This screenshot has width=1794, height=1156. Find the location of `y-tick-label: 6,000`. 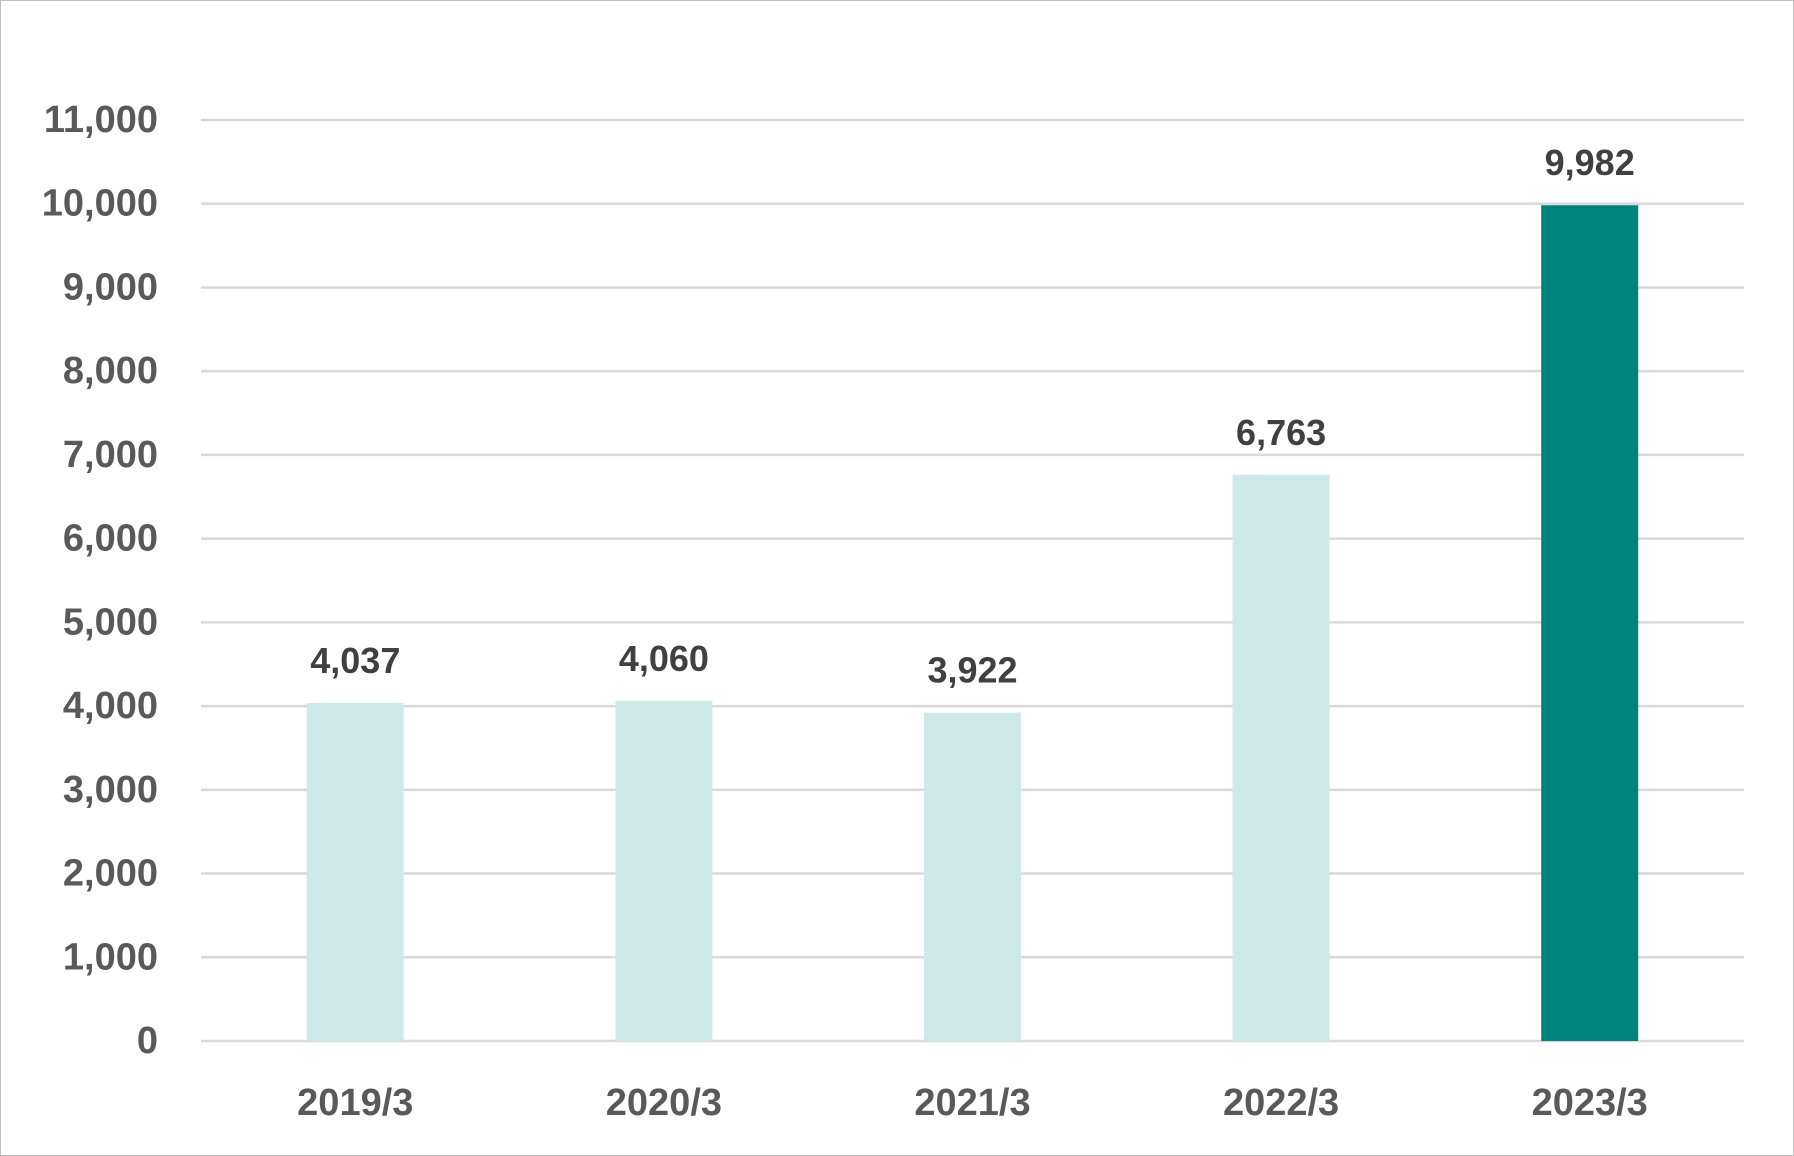

y-tick-label: 6,000 is located at coordinates (110, 539).